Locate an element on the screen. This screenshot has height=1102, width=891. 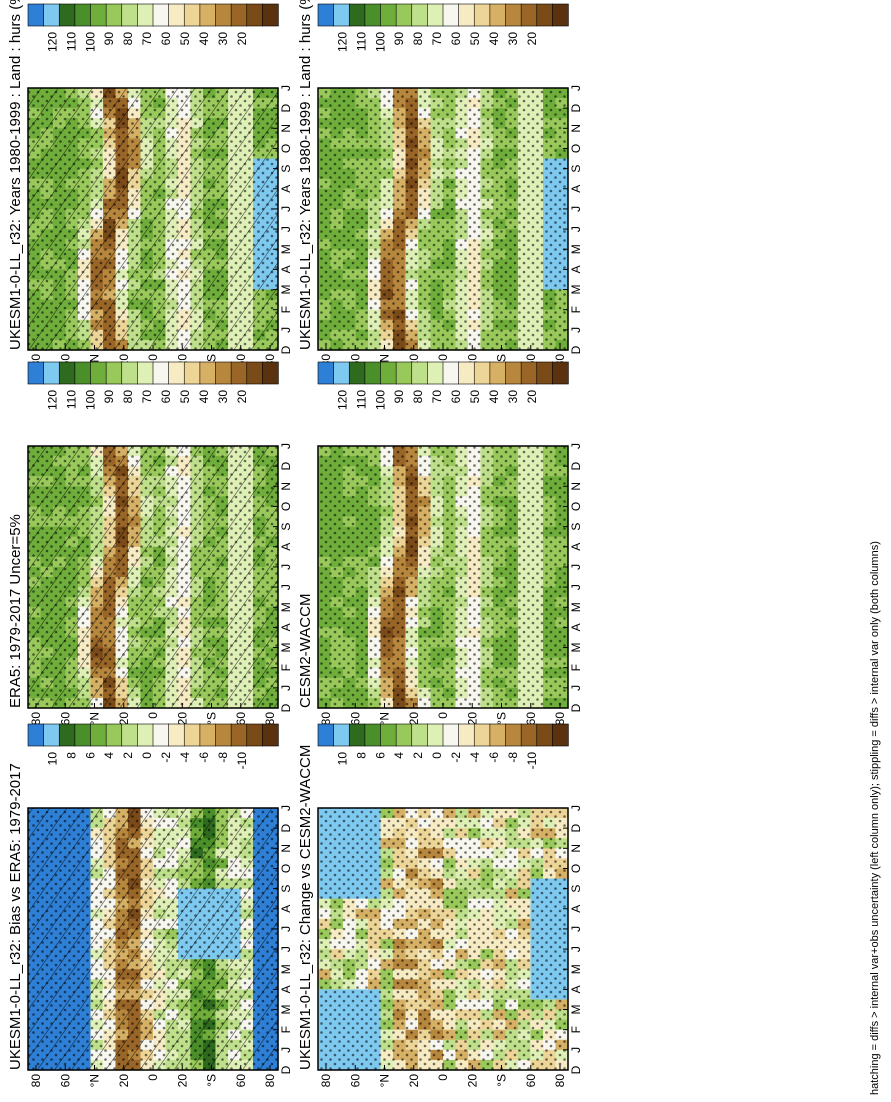
colorbar-tick-label: 100 is located at coordinates (380, 42).